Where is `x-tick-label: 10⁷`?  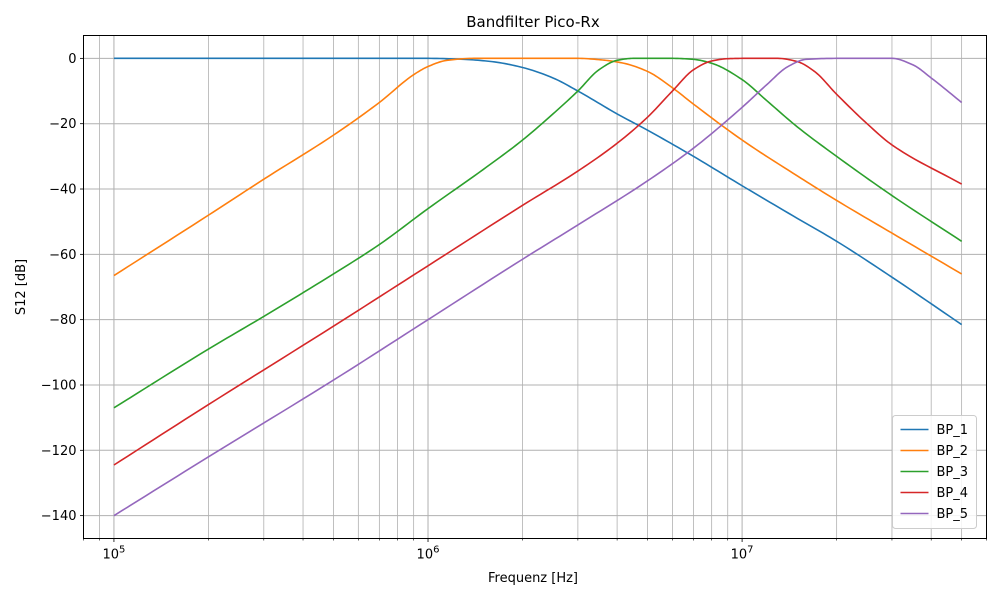 x-tick-label: 10⁷ is located at coordinates (742, 554).